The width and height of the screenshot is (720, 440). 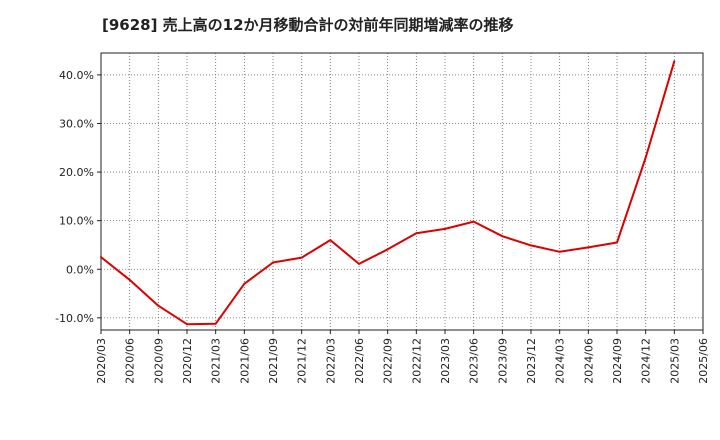 What do you see at coordinates (158, 361) in the screenshot?
I see `x-tick-label: 2020/09` at bounding box center [158, 361].